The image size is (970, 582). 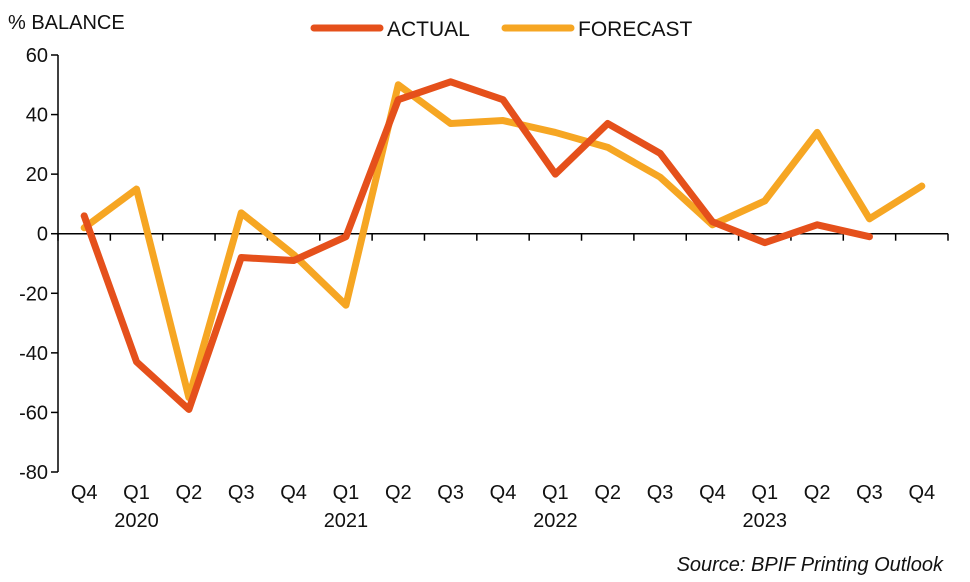 I want to click on x-year-label: 2023, so click(x=765, y=521).